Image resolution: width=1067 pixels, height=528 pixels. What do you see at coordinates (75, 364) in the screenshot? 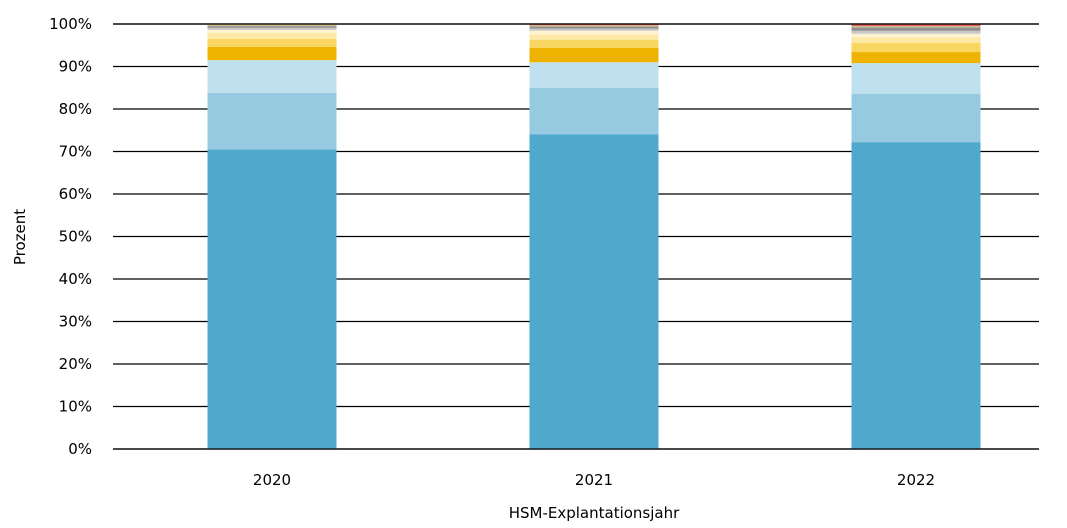
I see `y-tick-label: 20%` at bounding box center [75, 364].